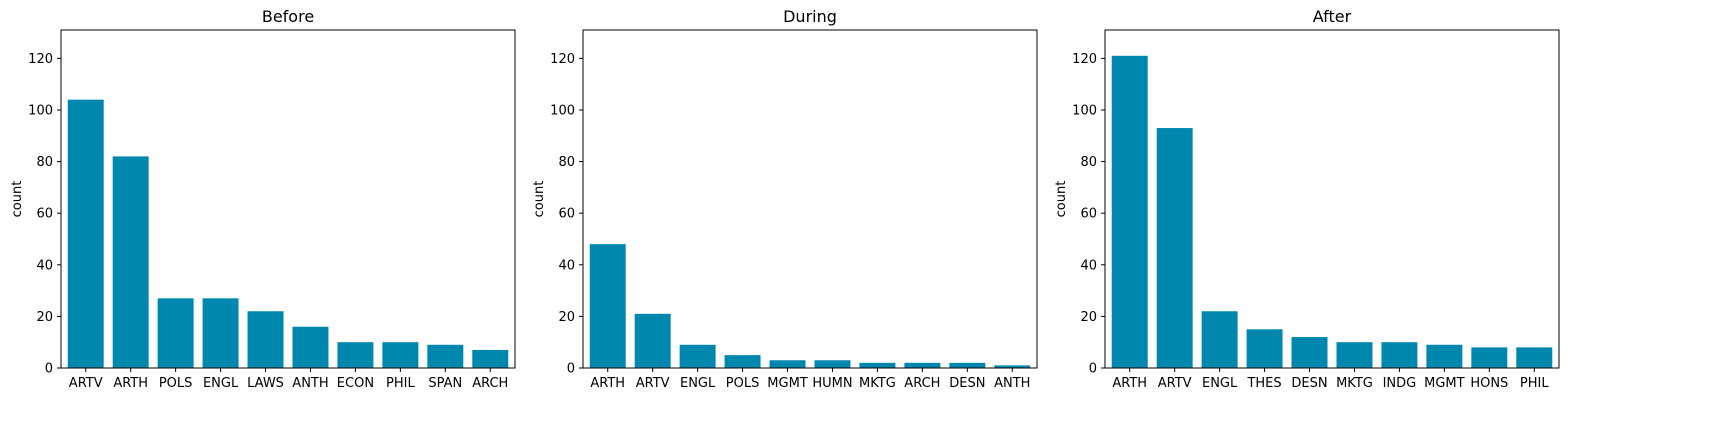  I want to click on bar-humn, so click(832, 364).